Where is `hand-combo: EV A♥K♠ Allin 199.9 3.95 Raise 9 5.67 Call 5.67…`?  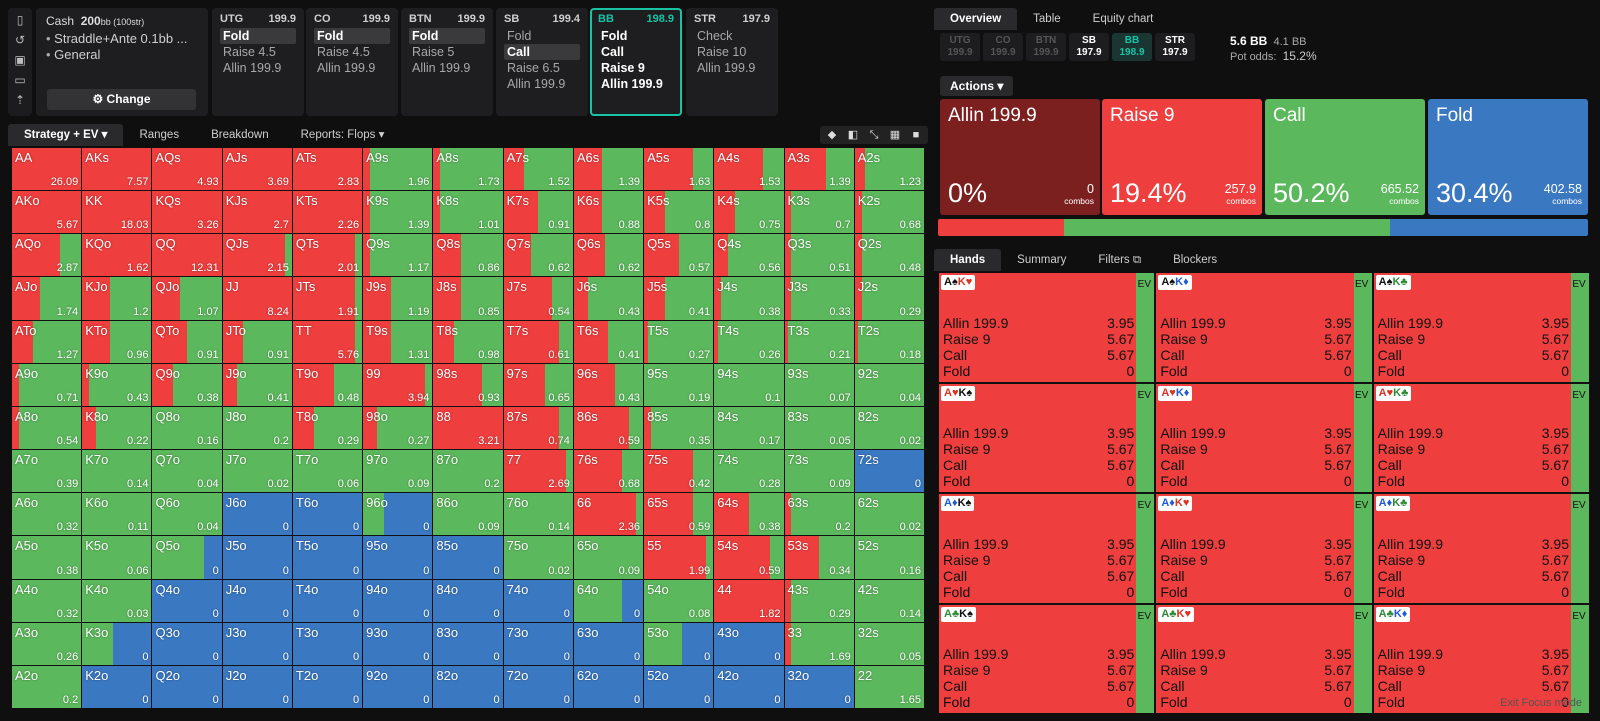 hand-combo: EV A♥K♠ Allin 199.9 3.95 Raise 9 5.67 Call 5.67… is located at coordinates (1047, 437).